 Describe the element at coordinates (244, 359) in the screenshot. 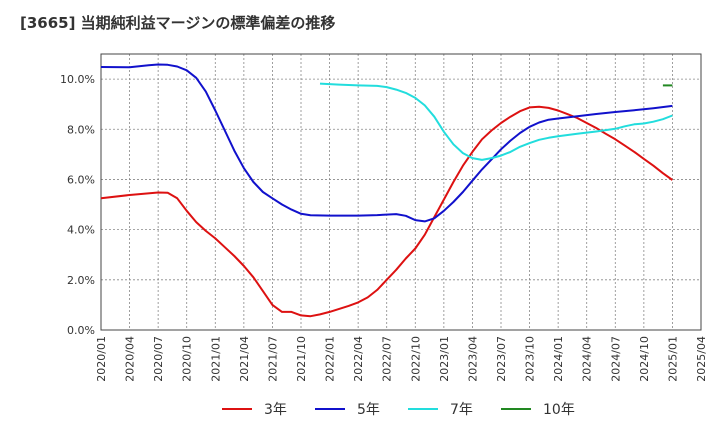

I see `x-tick-label: 2021/04` at that location.